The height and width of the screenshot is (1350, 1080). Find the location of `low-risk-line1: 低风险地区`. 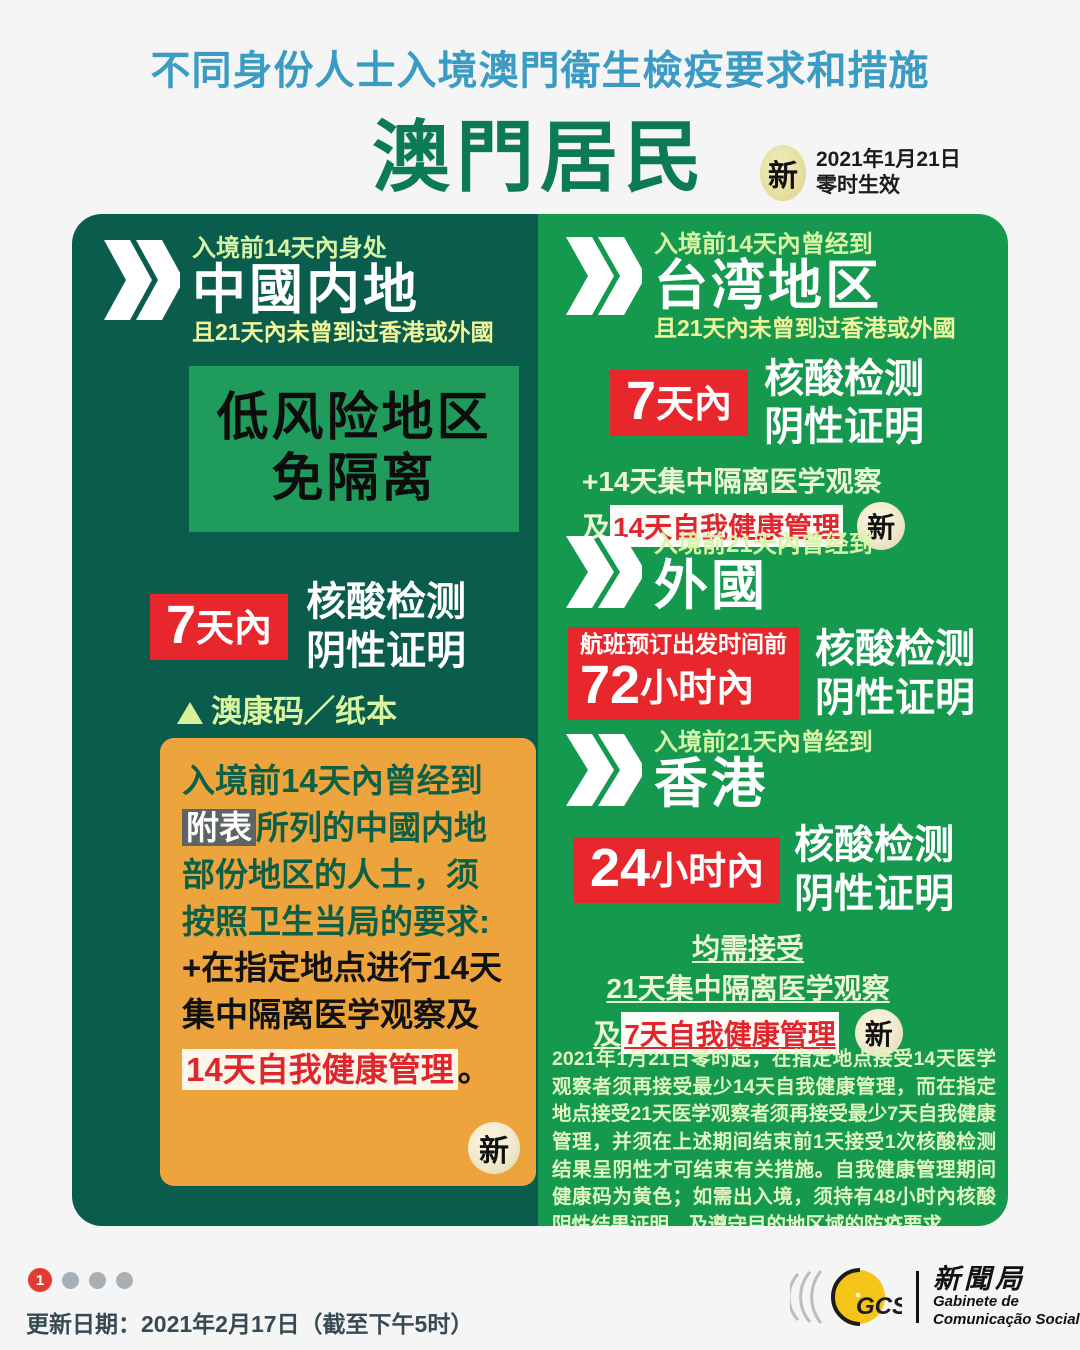

low-risk-line1: 低风险地区 is located at coordinates (354, 417).